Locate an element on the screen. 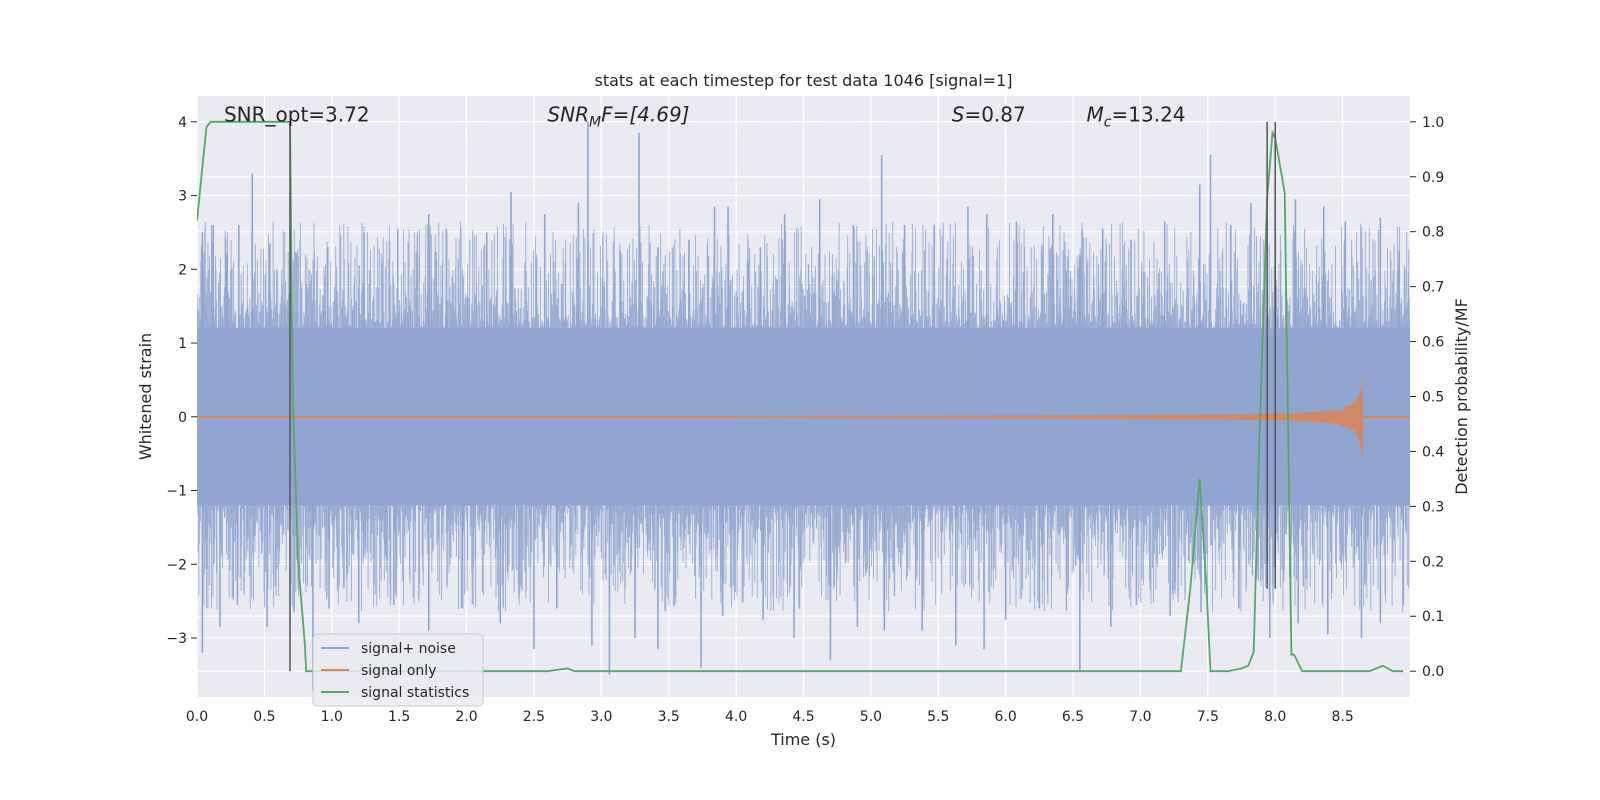 The width and height of the screenshot is (1600, 800). y2-tick-label: 0.4 is located at coordinates (1433, 452).